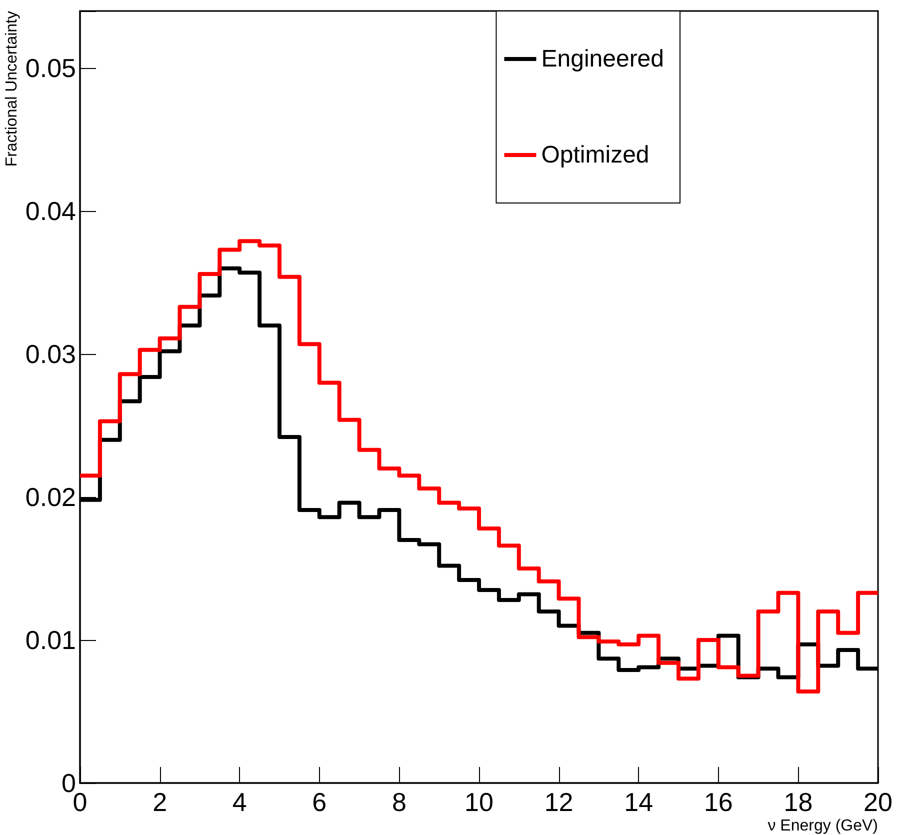 The width and height of the screenshot is (902, 835). What do you see at coordinates (50, 68) in the screenshot?
I see `y-tick-label: 0.05` at bounding box center [50, 68].